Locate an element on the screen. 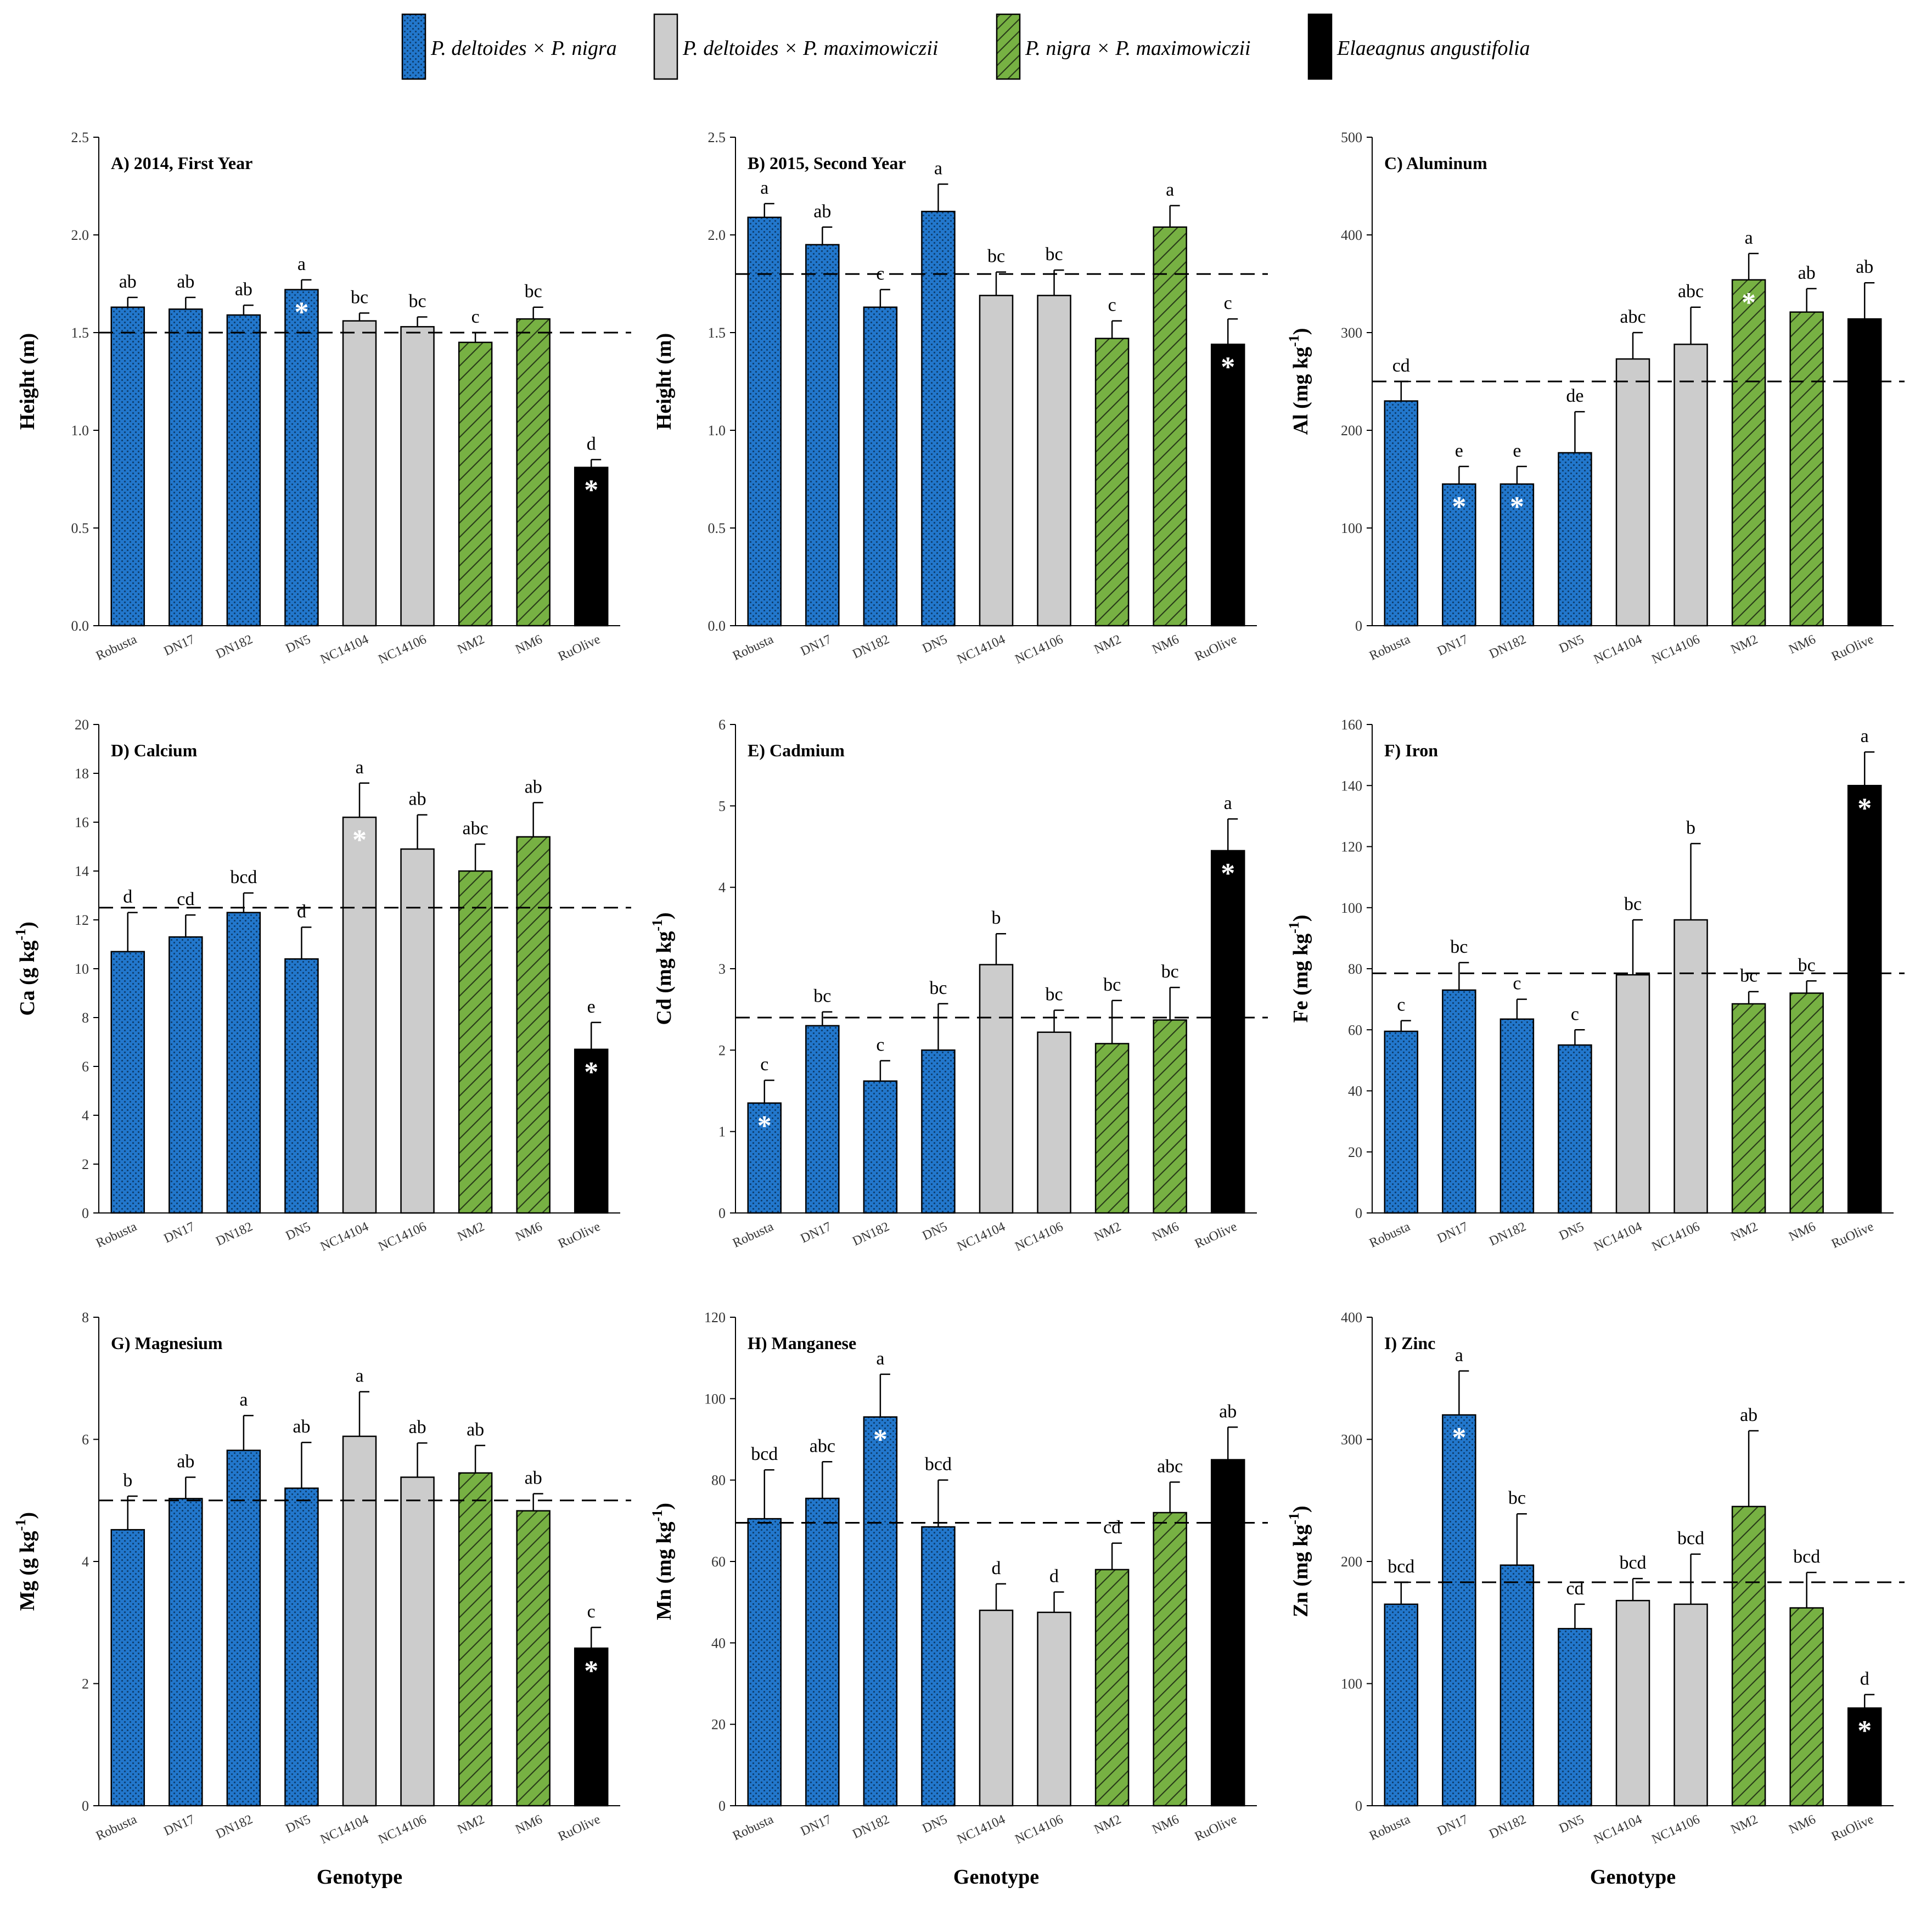 The width and height of the screenshot is (1932, 1910). x-tick-label: DN5 is located at coordinates (935, 1231).